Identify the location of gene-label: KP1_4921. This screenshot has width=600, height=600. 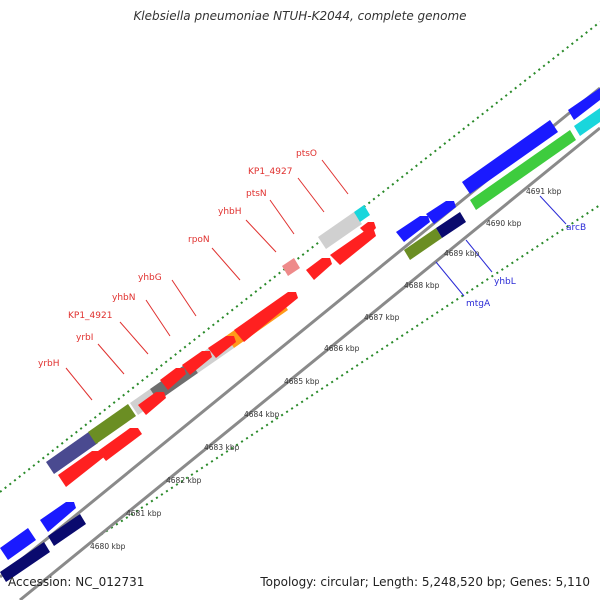
(90, 316).